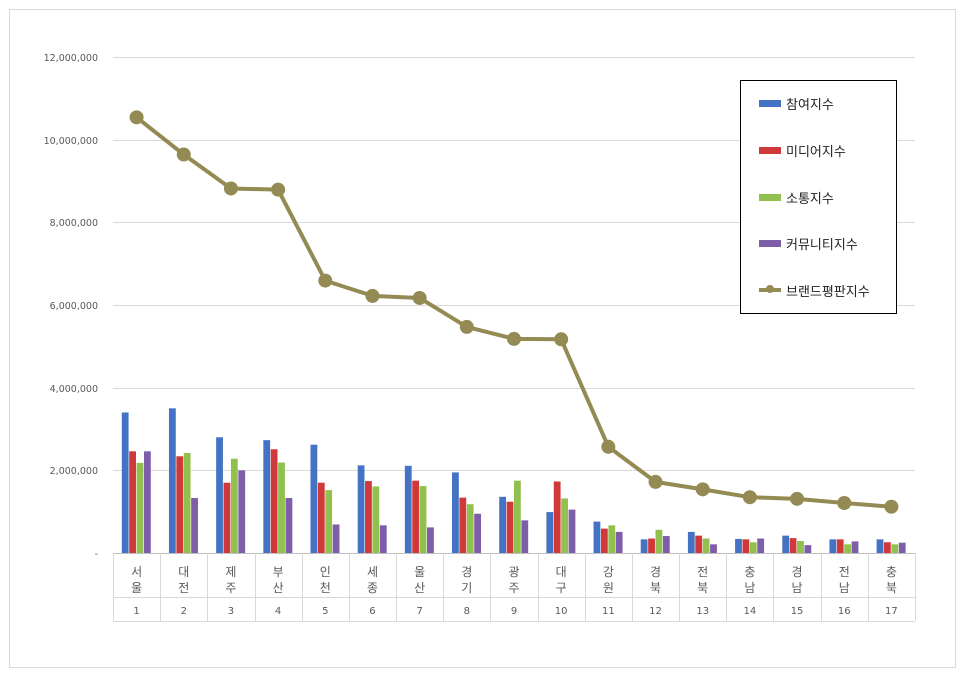 This screenshot has width=966, height=679. I want to click on x-category-label: 원, so click(608, 588).